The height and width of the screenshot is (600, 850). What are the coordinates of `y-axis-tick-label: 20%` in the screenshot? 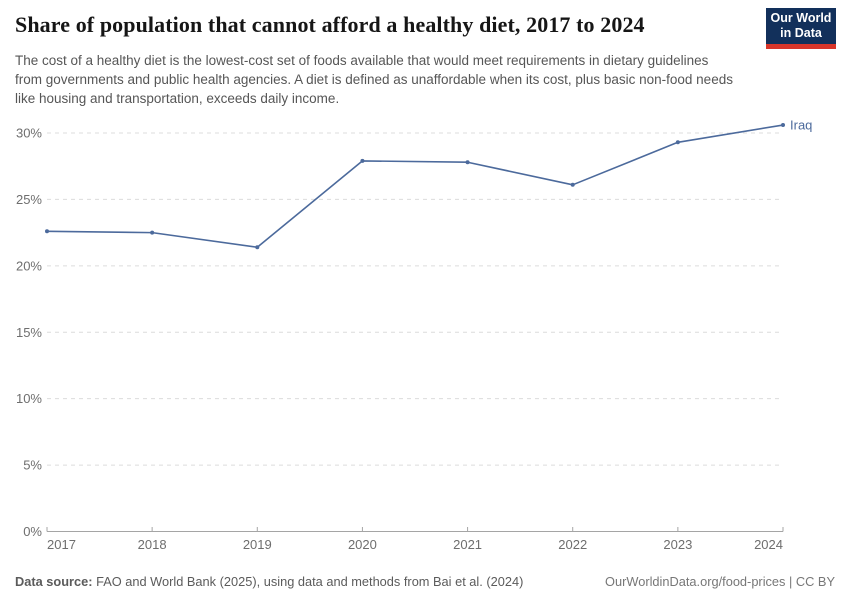 It's located at (29, 265).